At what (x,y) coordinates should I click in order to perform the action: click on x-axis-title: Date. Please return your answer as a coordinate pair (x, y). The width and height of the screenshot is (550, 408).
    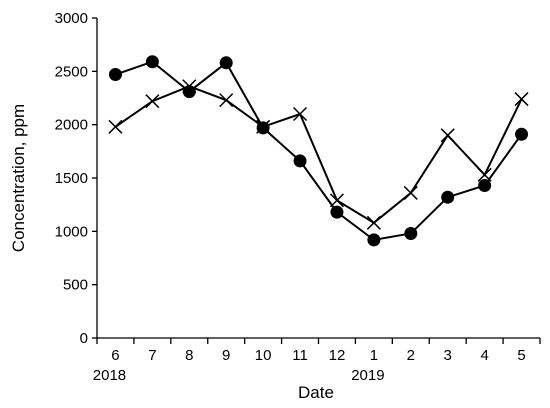
    Looking at the image, I should click on (316, 392).